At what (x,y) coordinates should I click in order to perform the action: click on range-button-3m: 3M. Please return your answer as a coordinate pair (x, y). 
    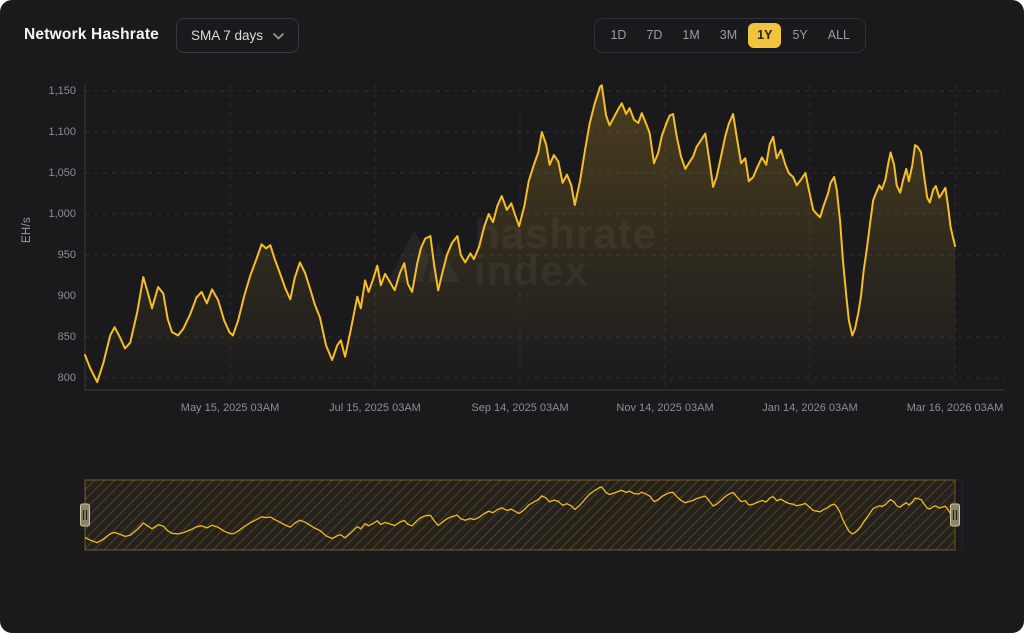
    Looking at the image, I should click on (728, 35).